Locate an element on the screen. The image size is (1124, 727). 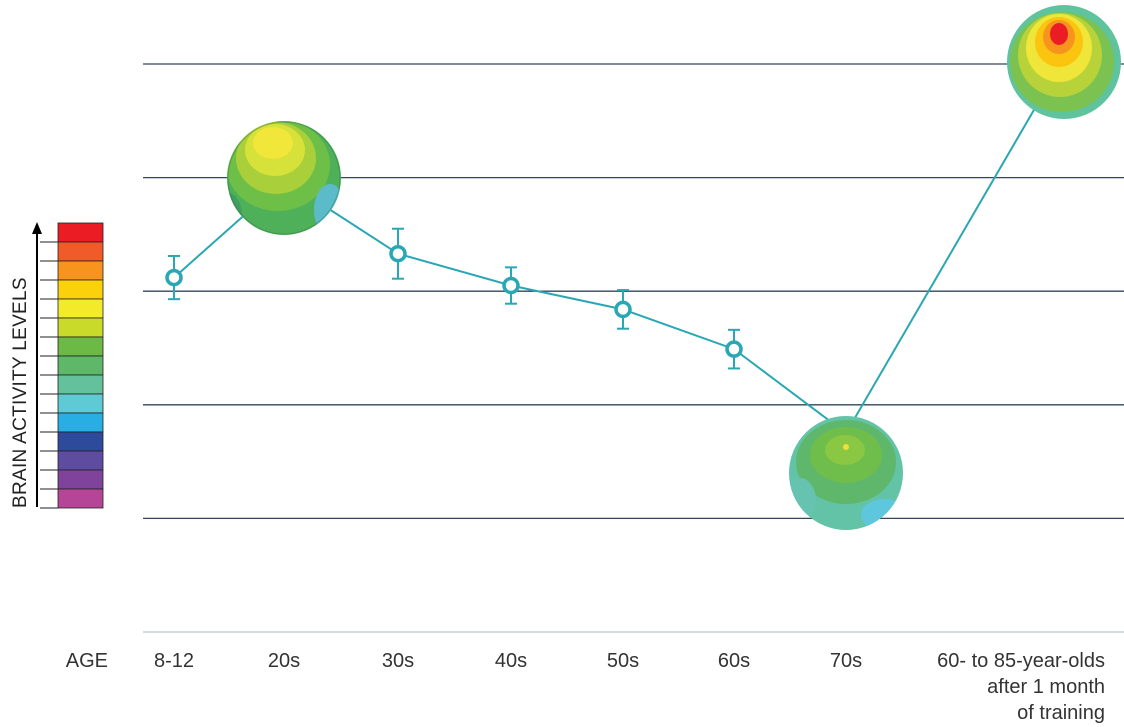
brain-map-70s is located at coordinates (846, 473).